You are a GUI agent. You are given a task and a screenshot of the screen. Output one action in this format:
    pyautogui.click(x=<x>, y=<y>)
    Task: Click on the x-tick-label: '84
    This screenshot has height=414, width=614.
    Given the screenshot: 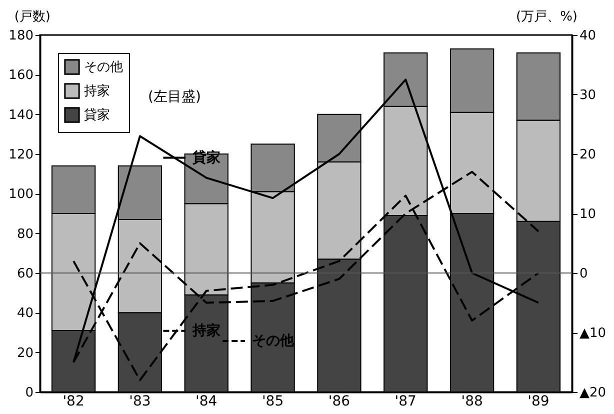 What is the action you would take?
    pyautogui.click(x=207, y=402)
    